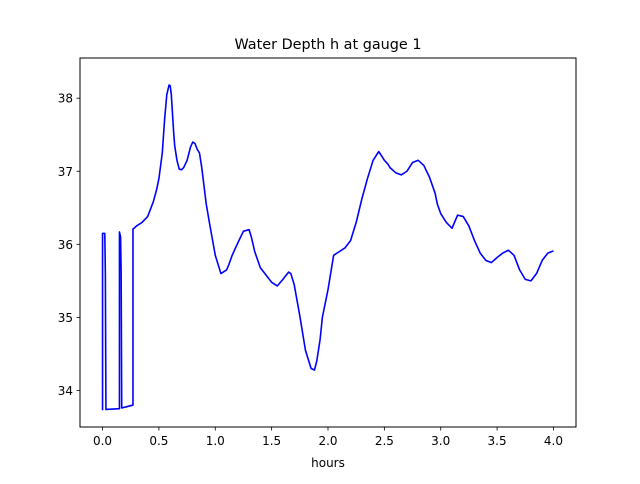  Describe the element at coordinates (327, 441) in the screenshot. I see `x-tick-label: 2.0` at that location.